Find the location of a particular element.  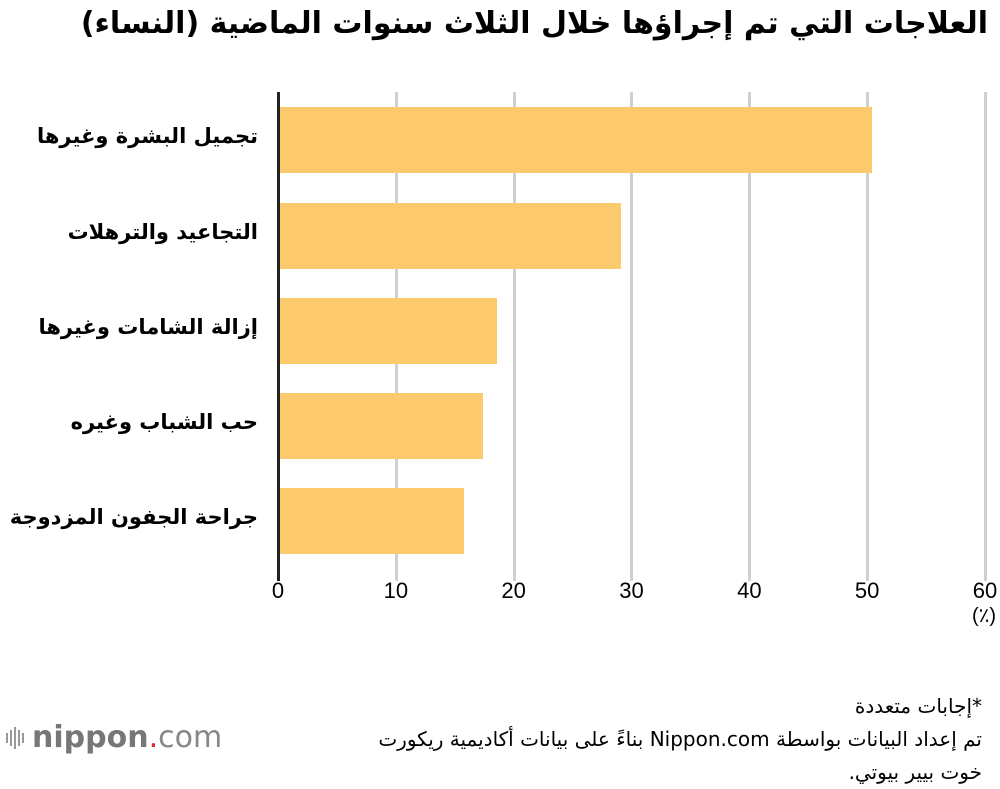

x-tick-label: 50 is located at coordinates (867, 590).